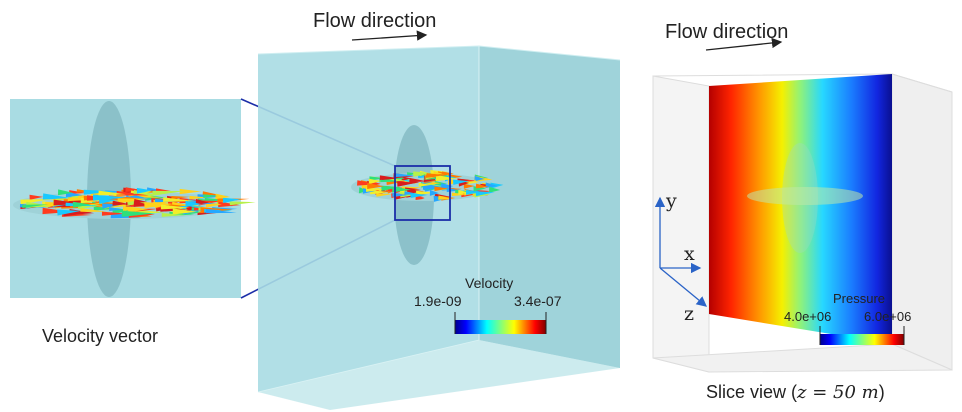 The width and height of the screenshot is (962, 412). What do you see at coordinates (389, 35) in the screenshot?
I see `flow-direction-arrow-velocity` at bounding box center [389, 35].